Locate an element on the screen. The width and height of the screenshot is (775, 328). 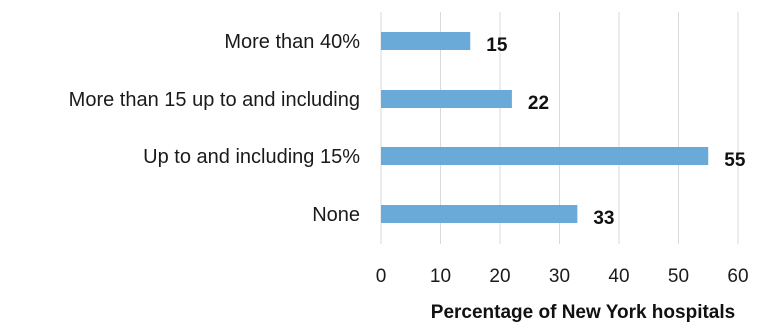
data-label: 15 is located at coordinates (497, 45).